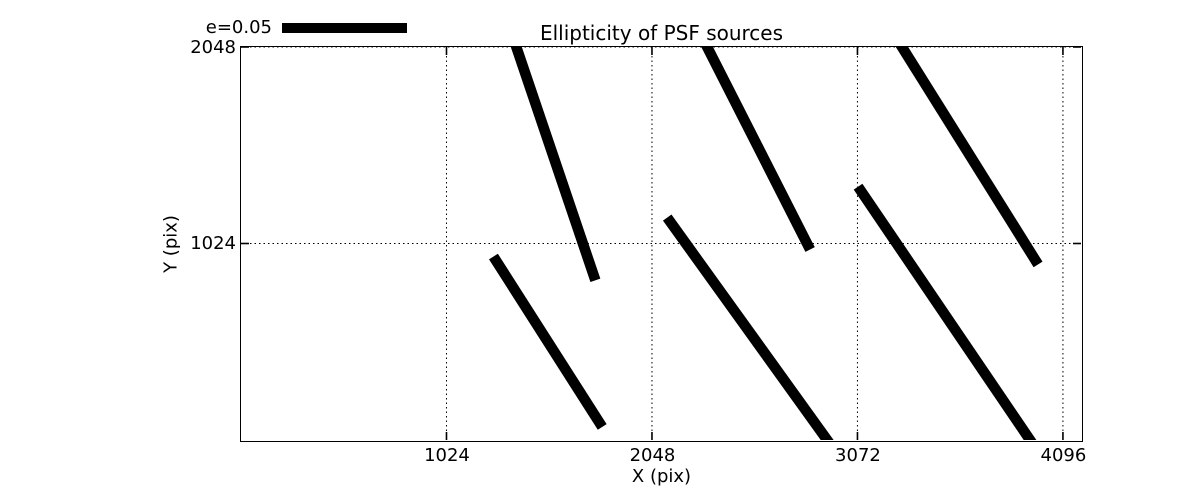 The width and height of the screenshot is (1200, 490). Describe the element at coordinates (1063, 455) in the screenshot. I see `x-tick-label: 4096` at that location.